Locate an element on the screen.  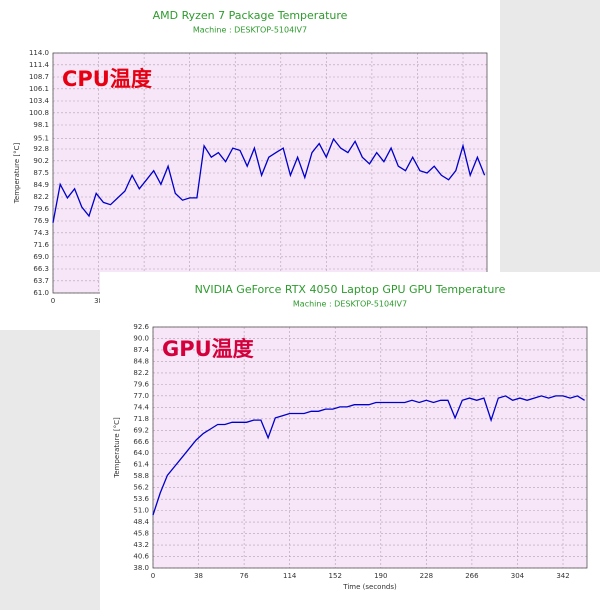
y-tick-label: 63.7 is located at coordinates (41, 281).